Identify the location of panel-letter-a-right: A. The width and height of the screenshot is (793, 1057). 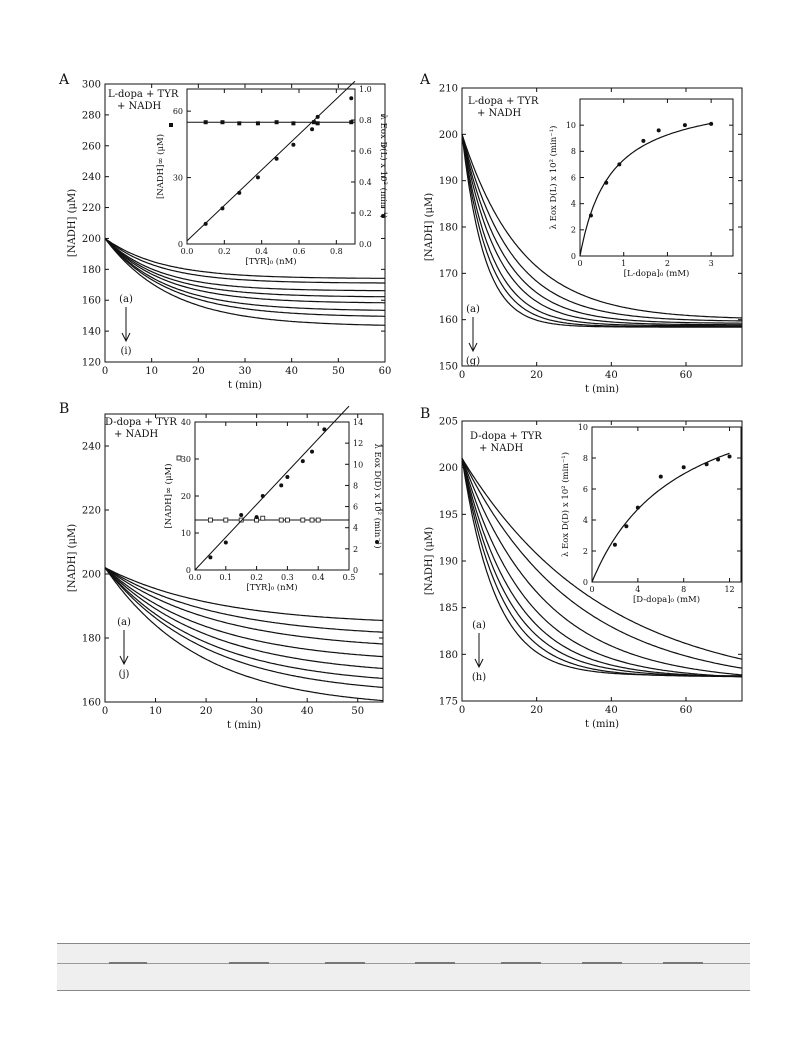
(425, 80).